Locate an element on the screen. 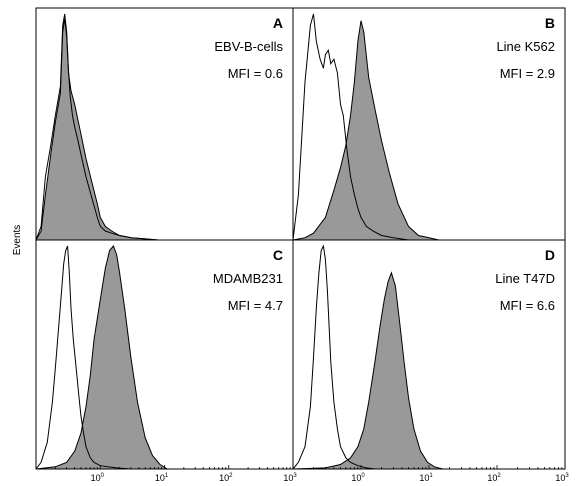  panel-mfi: MFI = 4.7 is located at coordinates (255, 305).